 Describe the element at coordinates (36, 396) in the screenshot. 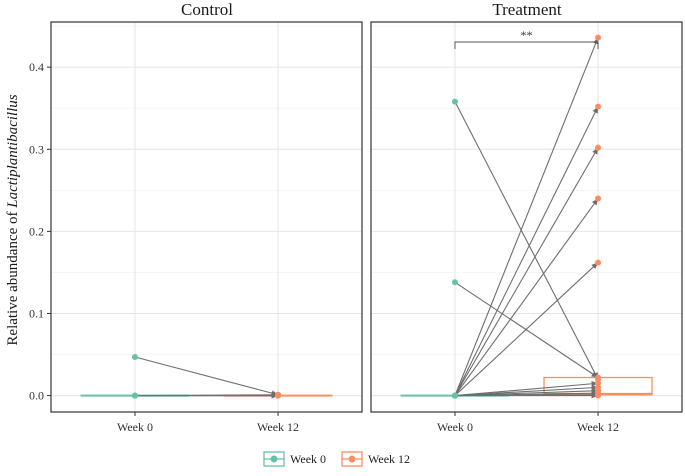

I see `y-tick-label: 0.0` at that location.